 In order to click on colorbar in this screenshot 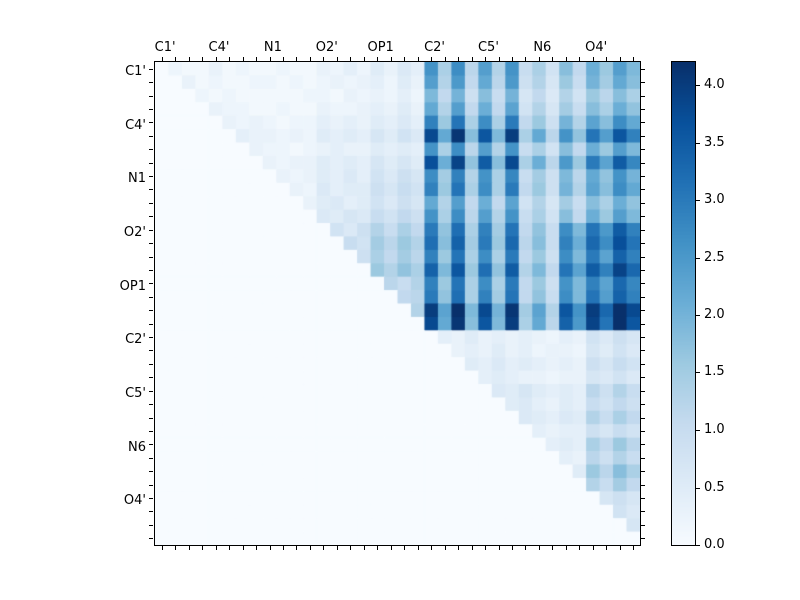, I will do `click(683, 303)`.